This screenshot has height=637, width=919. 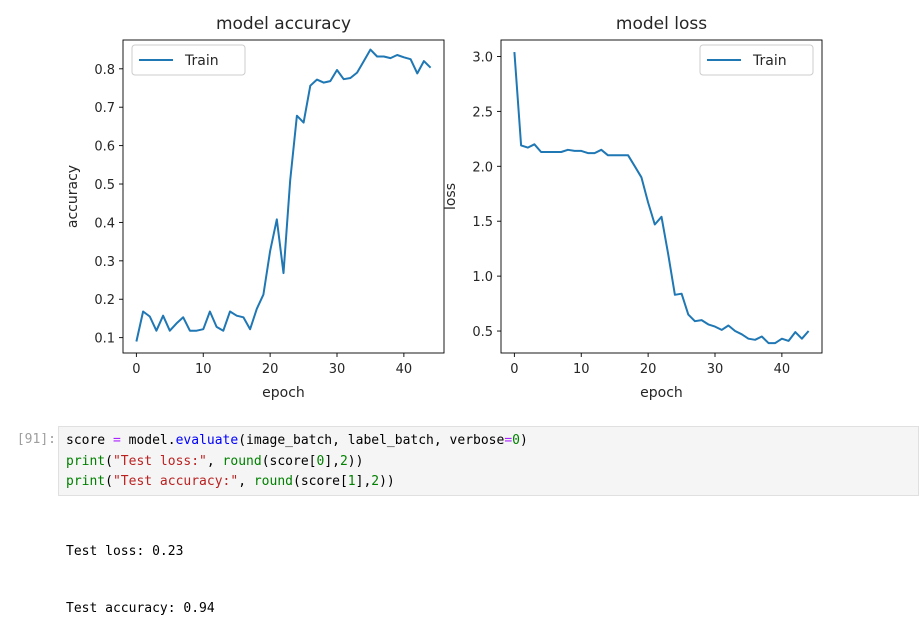 What do you see at coordinates (171, 440) in the screenshot?
I see `code-token: .` at bounding box center [171, 440].